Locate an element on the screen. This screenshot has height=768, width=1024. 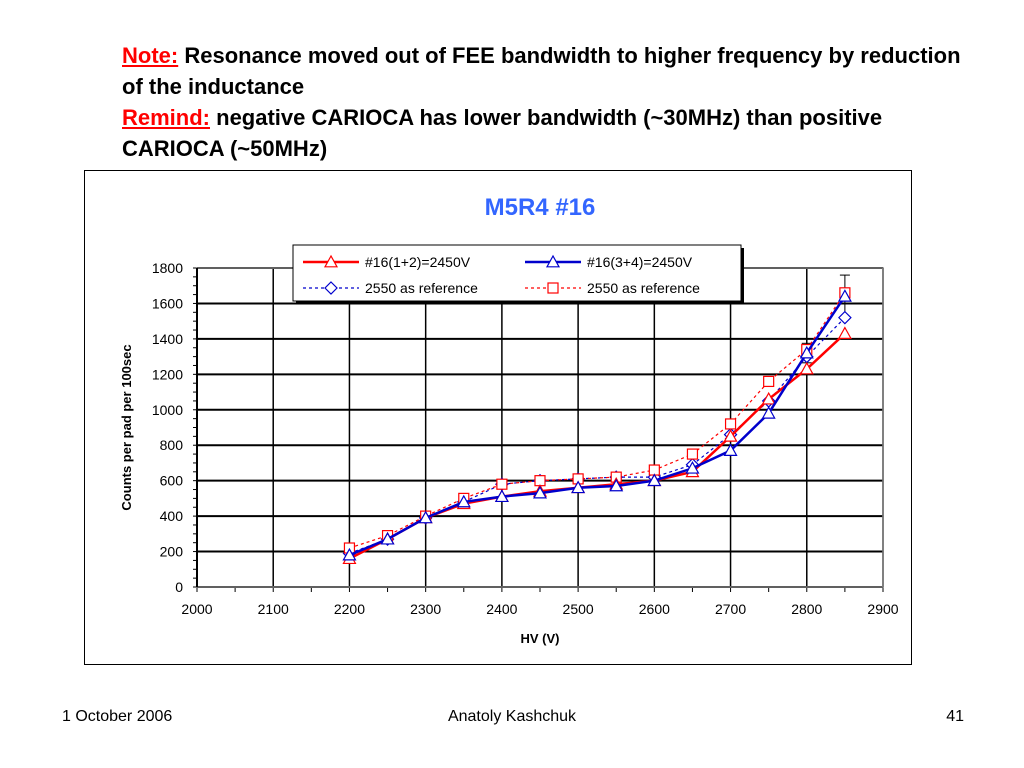
x-tick-label: 2000 is located at coordinates (196, 609).